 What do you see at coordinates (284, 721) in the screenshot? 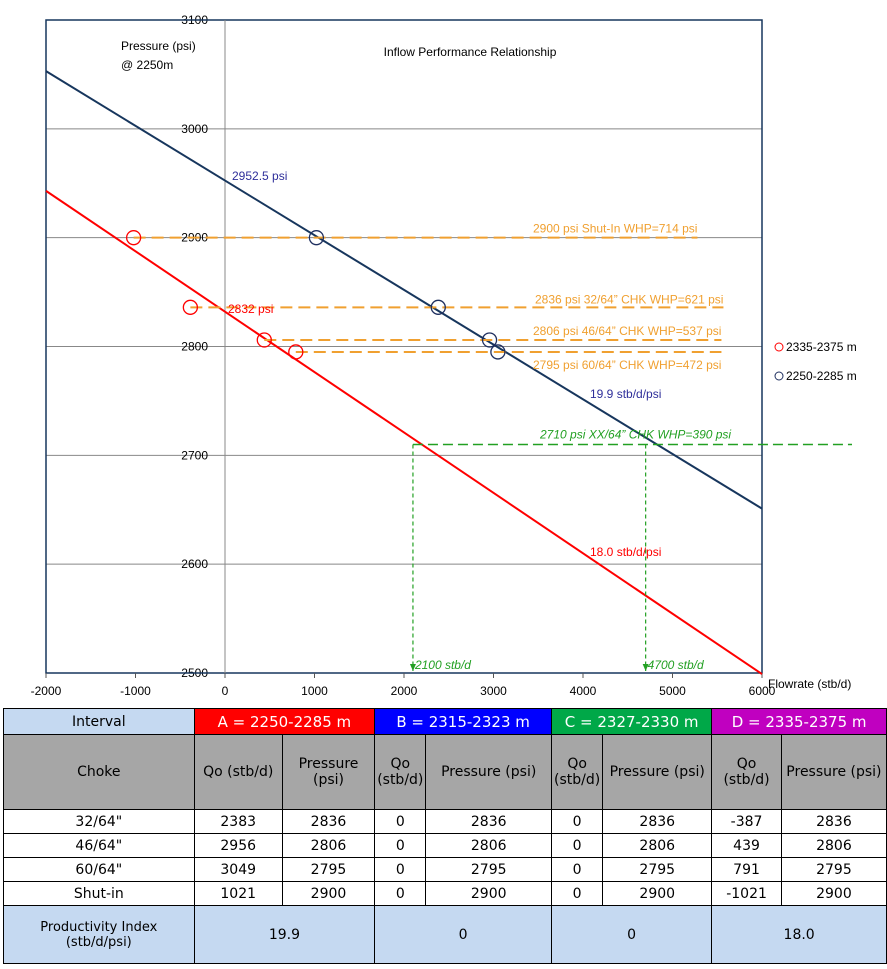
I see `table-cell: A = 2250-2285 m` at bounding box center [284, 721].